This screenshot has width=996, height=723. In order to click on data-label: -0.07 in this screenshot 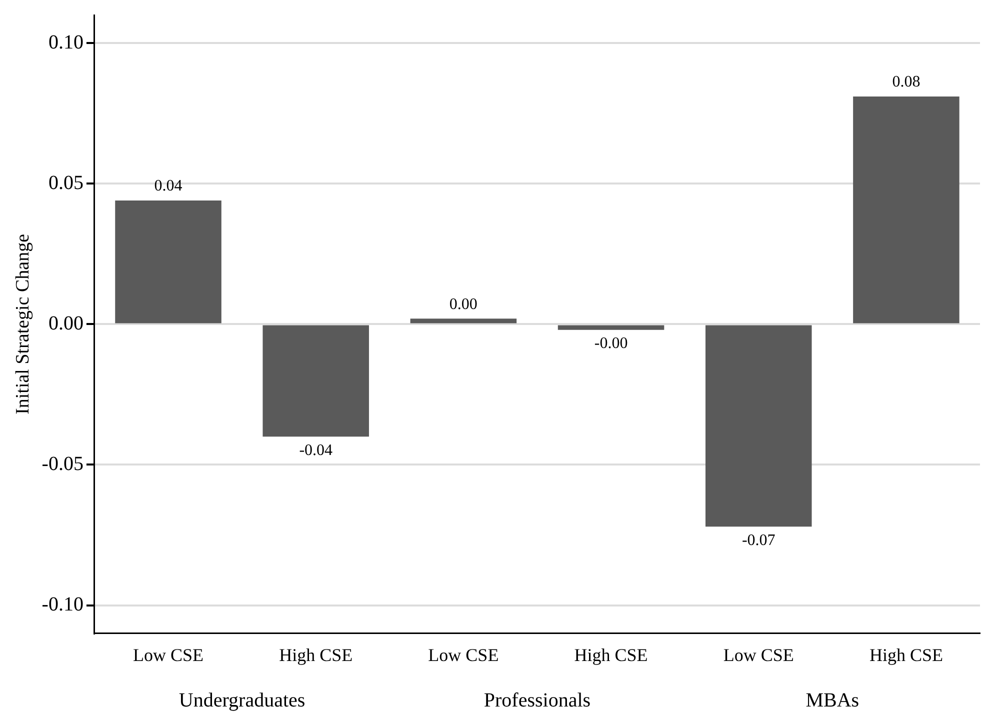, I will do `click(759, 540)`.